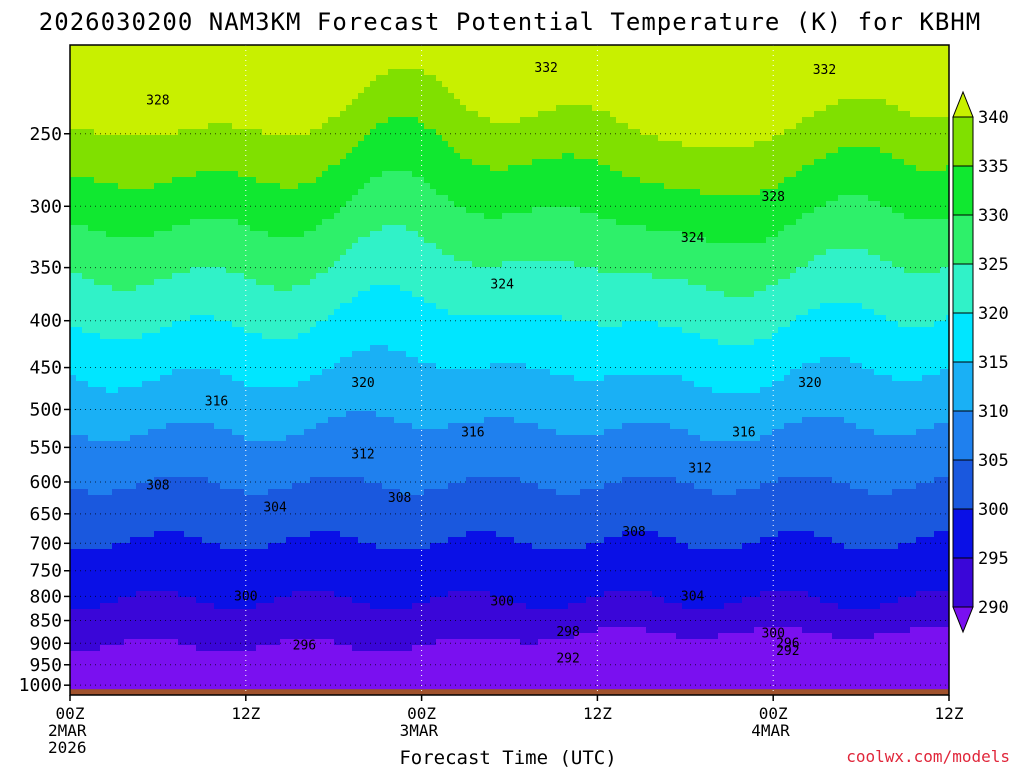 The height and width of the screenshot is (768, 1024). Describe the element at coordinates (993, 461) in the screenshot. I see `colorbar-label: 305` at that location.